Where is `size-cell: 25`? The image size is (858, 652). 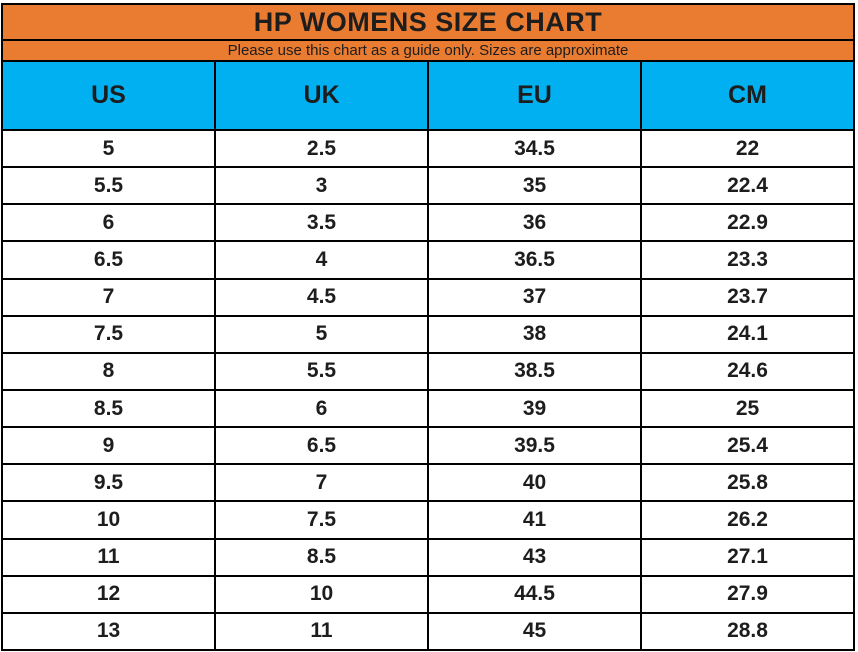 size-cell: 25 is located at coordinates (747, 408).